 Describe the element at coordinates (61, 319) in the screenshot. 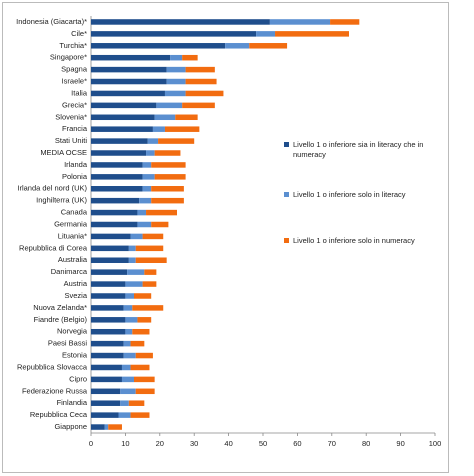

I see `y-tick-label: Fiandre (Belgio)` at that location.